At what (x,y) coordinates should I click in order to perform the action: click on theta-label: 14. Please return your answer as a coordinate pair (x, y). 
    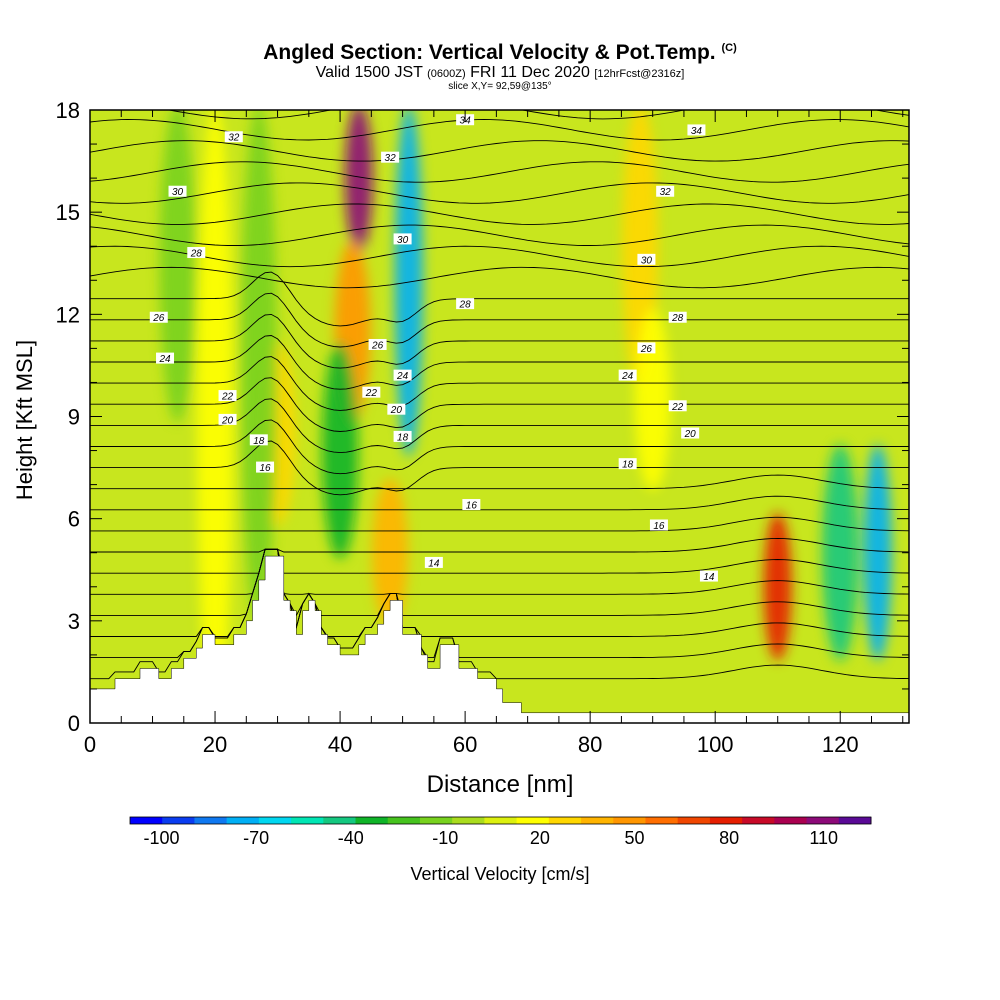
    Looking at the image, I should click on (708, 576).